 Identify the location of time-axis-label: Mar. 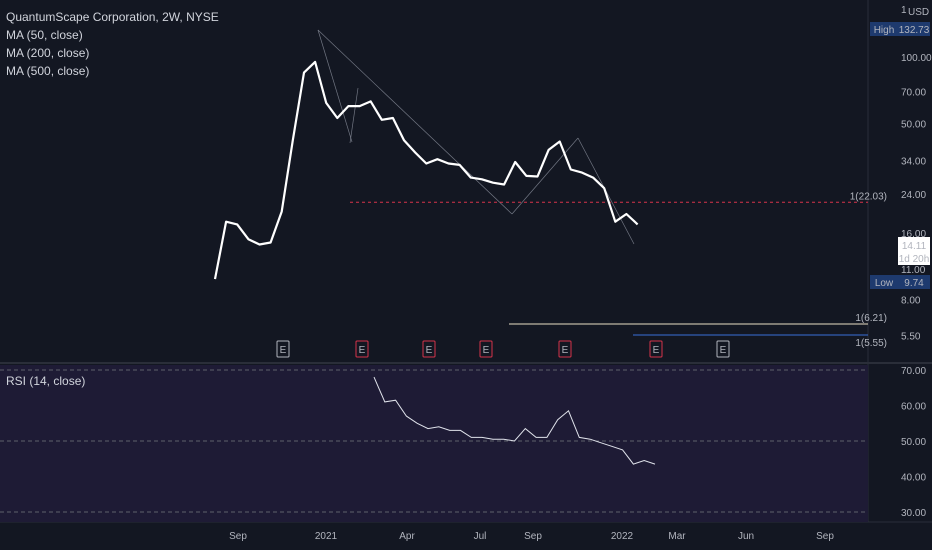
(677, 536).